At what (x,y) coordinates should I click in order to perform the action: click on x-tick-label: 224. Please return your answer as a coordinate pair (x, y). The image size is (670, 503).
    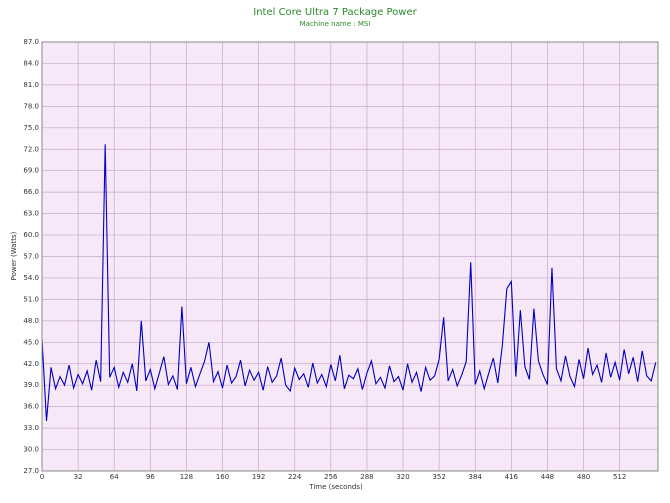
    Looking at the image, I should click on (295, 477).